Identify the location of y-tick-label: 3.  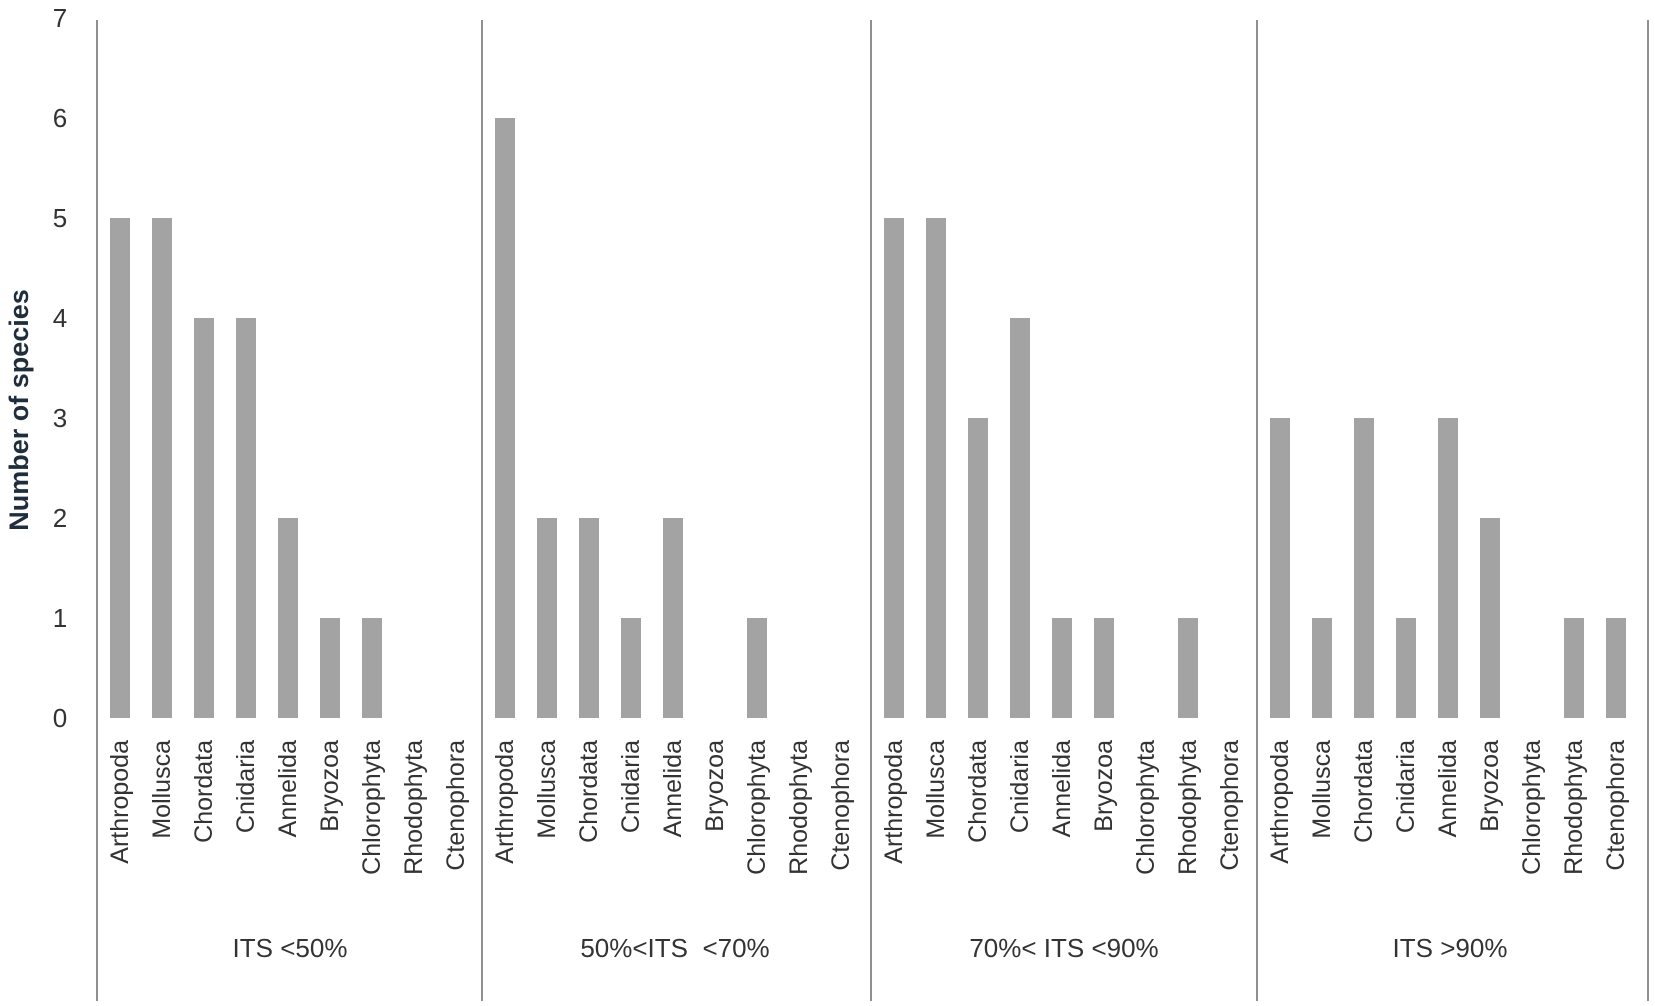
(60, 418).